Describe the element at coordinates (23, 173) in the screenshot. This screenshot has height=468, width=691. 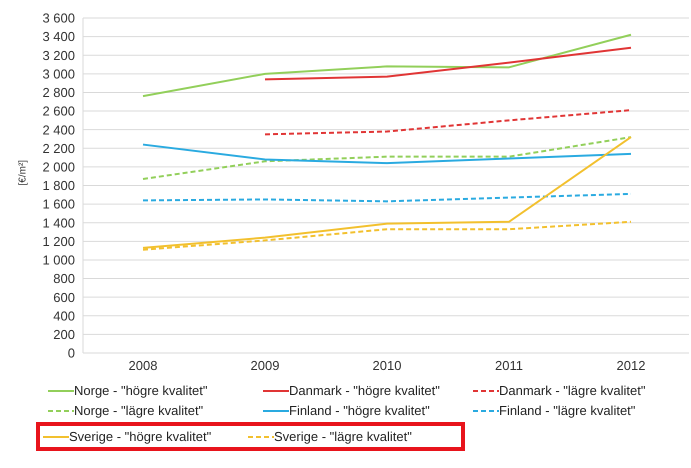
I see `y-axis-title: [€/m²]` at that location.